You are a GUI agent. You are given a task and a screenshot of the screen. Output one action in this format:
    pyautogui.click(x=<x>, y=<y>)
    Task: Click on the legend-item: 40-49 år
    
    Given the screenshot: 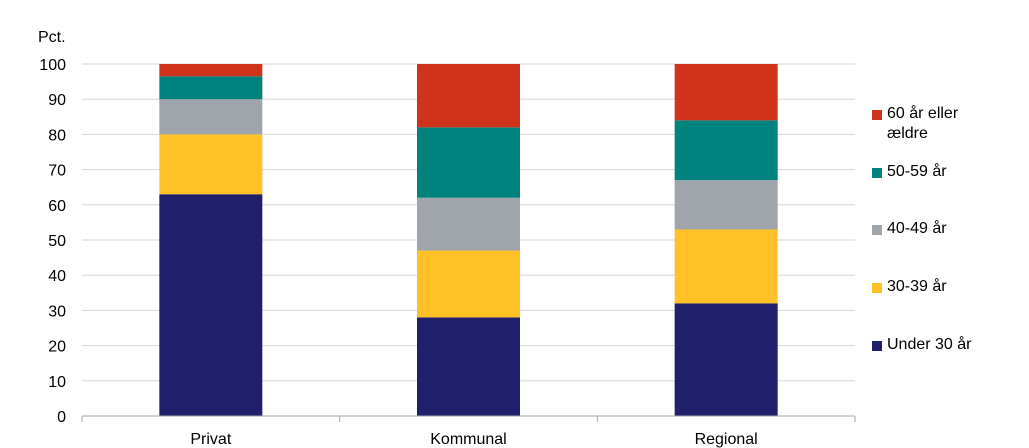 What is the action you would take?
    pyautogui.click(x=909, y=229)
    